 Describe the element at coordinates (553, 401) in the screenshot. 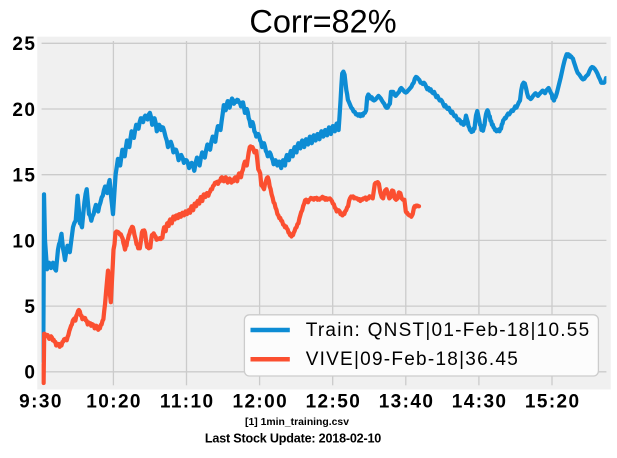

I see `svg-text: 15:20` at that location.